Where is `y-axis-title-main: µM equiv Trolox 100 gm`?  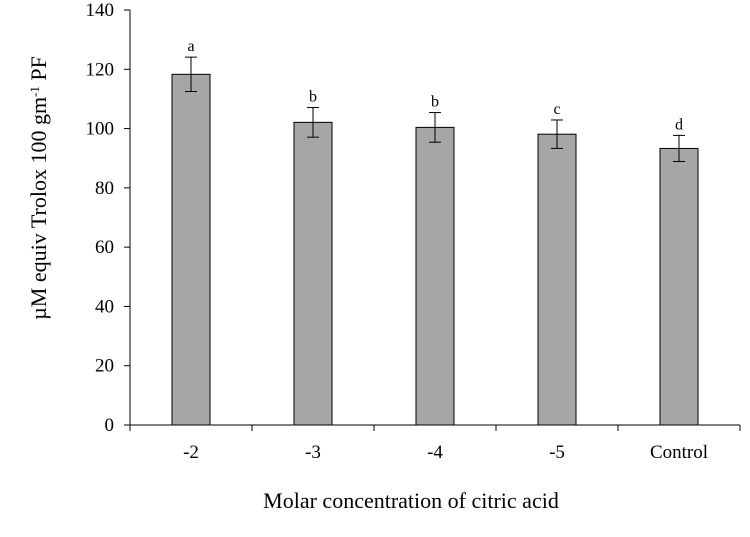 y-axis-title-main: µM equiv Trolox 100 gm is located at coordinates (38, 208).